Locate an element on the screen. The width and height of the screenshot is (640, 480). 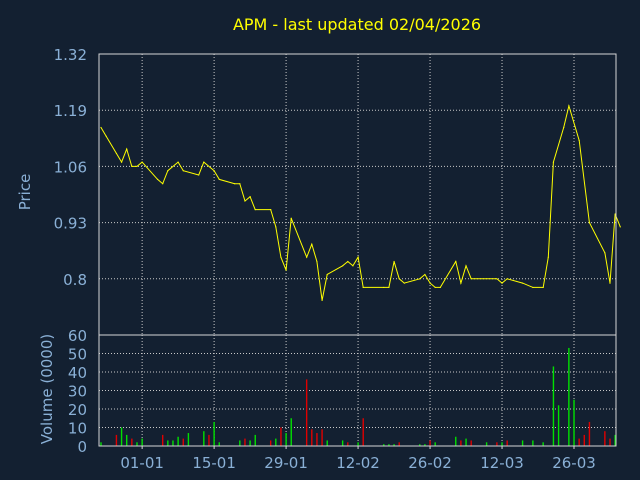
x-tick-label: 01-01 is located at coordinates (142, 463).